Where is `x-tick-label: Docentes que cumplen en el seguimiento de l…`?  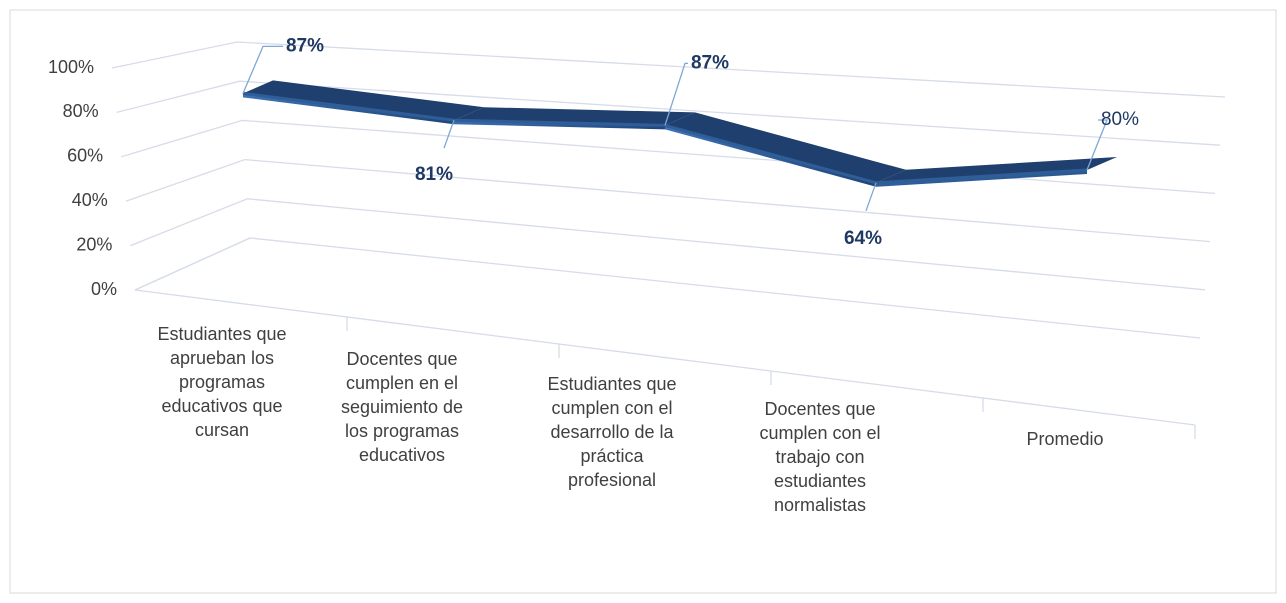
x-tick-label: Docentes que cumplen en el seguimiento de l… is located at coordinates (402, 407).